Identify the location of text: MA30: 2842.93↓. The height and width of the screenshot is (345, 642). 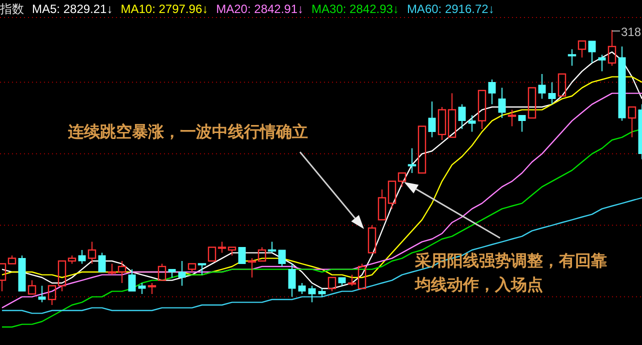
(355, 9).